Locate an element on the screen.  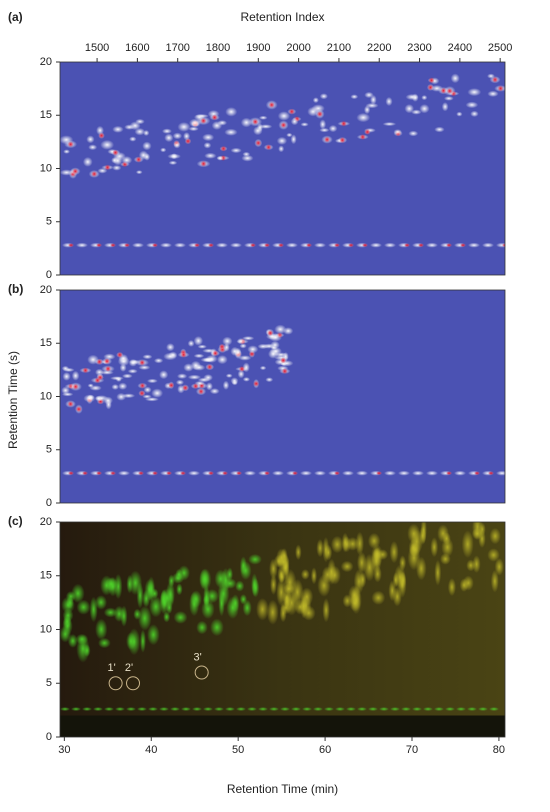
x-tick-label: 2400 is located at coordinates (460, 48).